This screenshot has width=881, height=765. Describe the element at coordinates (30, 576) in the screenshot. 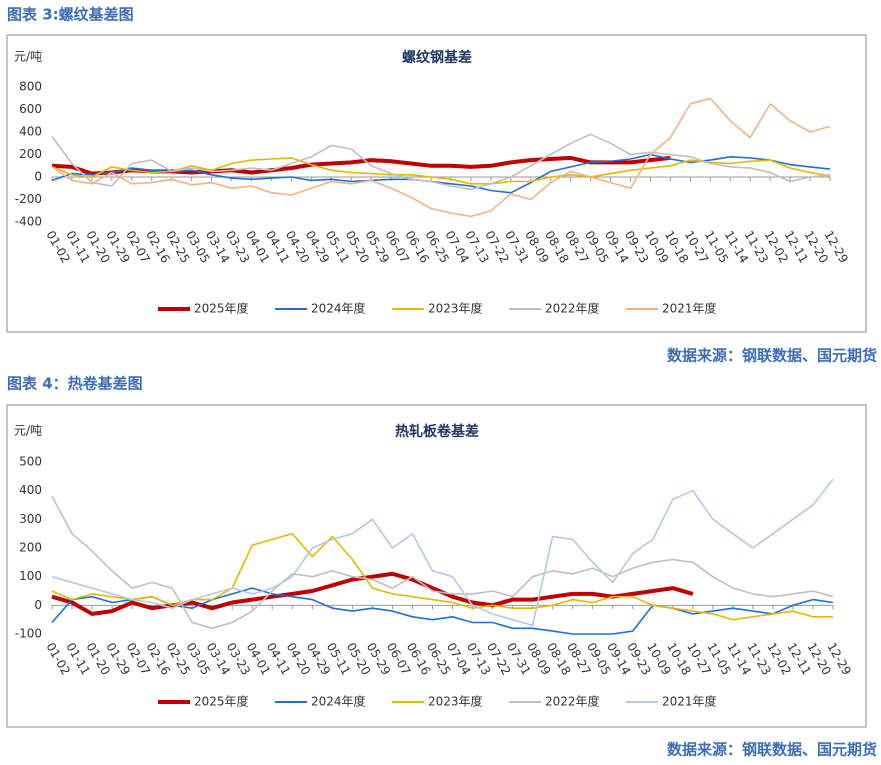

I see `y-tick-label: 100` at that location.